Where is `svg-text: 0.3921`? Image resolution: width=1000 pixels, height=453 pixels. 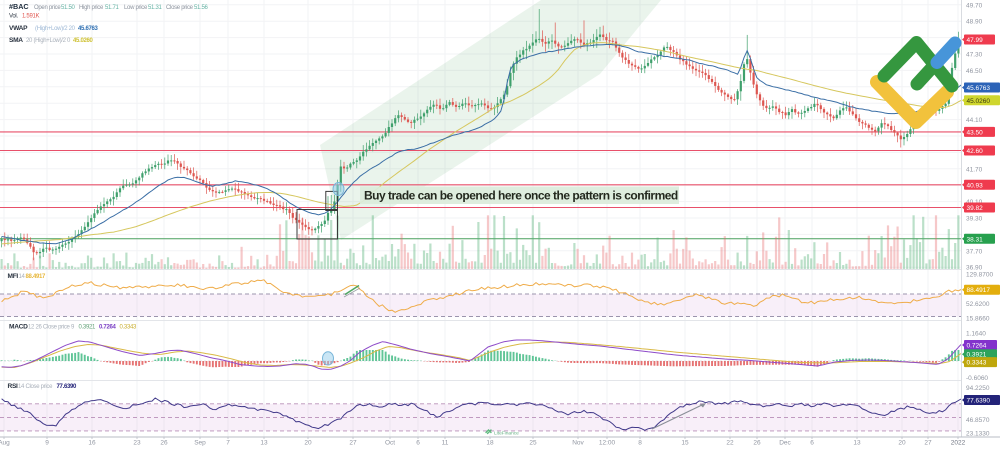 svg-text: 0.3921 is located at coordinates (88, 328).